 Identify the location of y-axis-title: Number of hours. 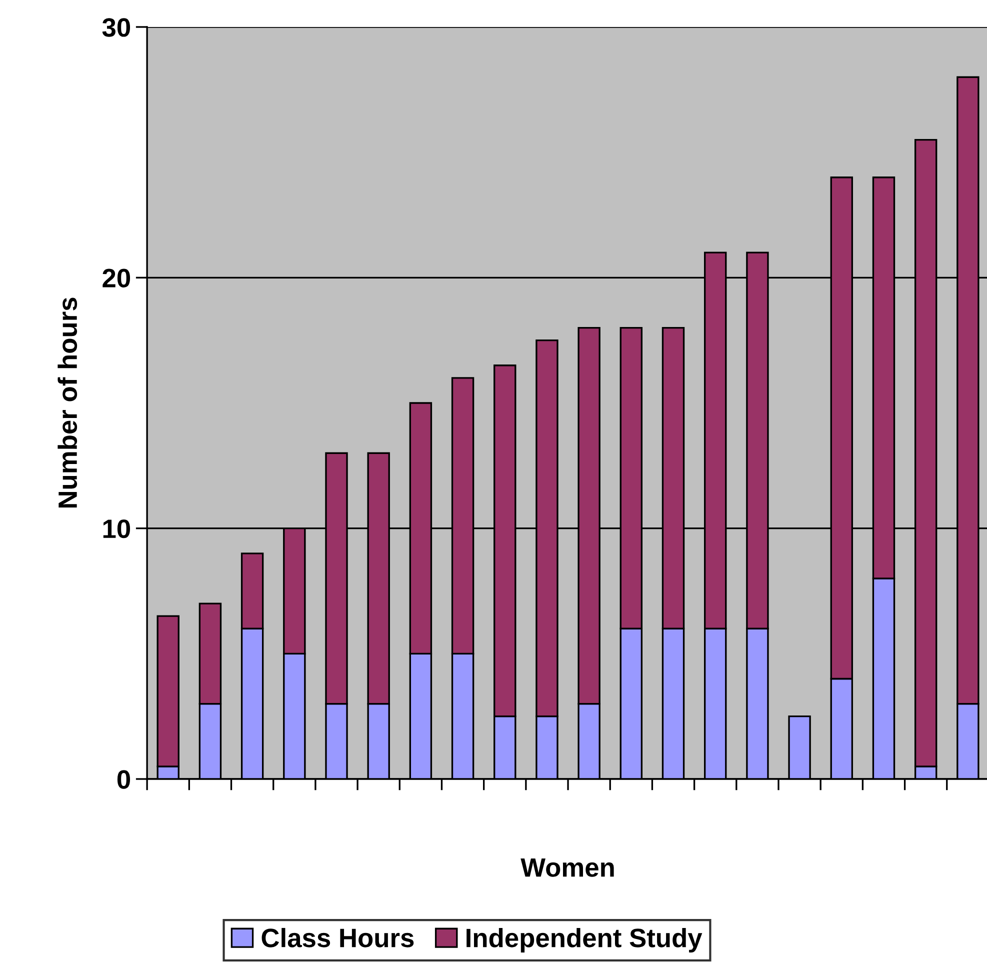
(68, 403).